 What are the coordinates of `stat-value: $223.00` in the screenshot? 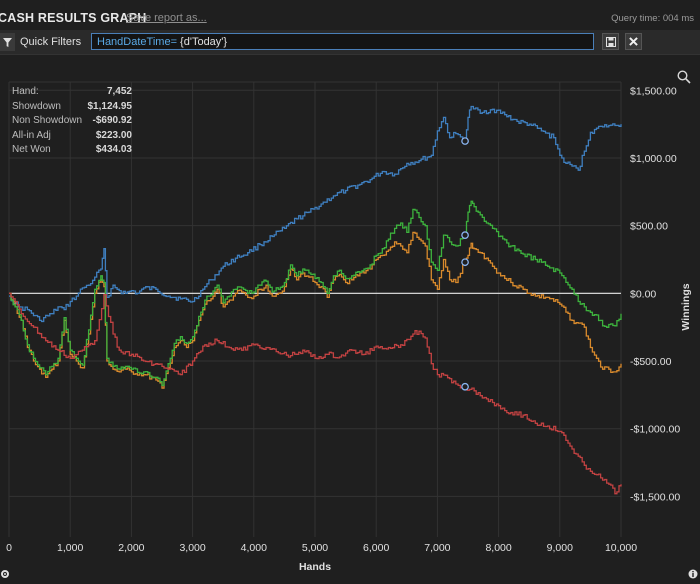 It's located at (113, 135).